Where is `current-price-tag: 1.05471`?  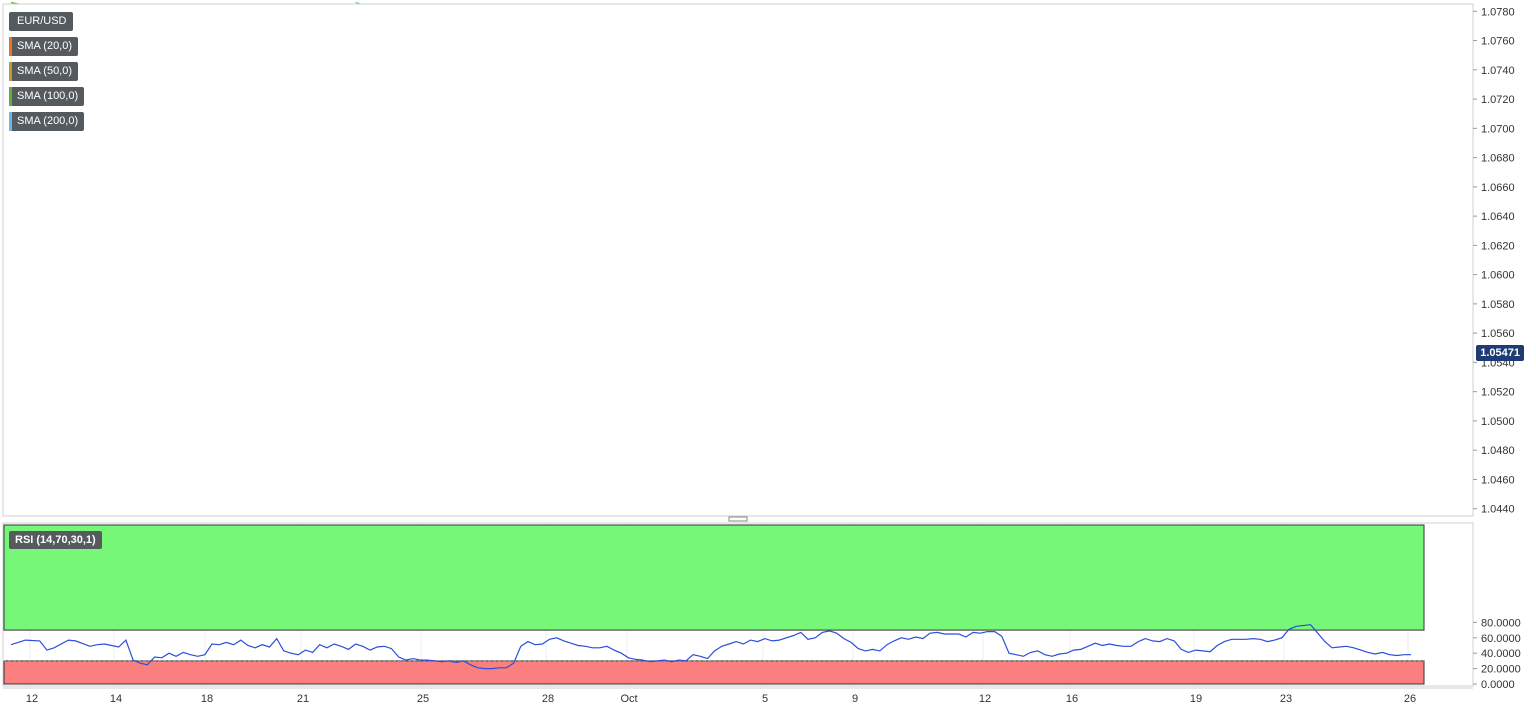 current-price-tag: 1.05471 is located at coordinates (1500, 353).